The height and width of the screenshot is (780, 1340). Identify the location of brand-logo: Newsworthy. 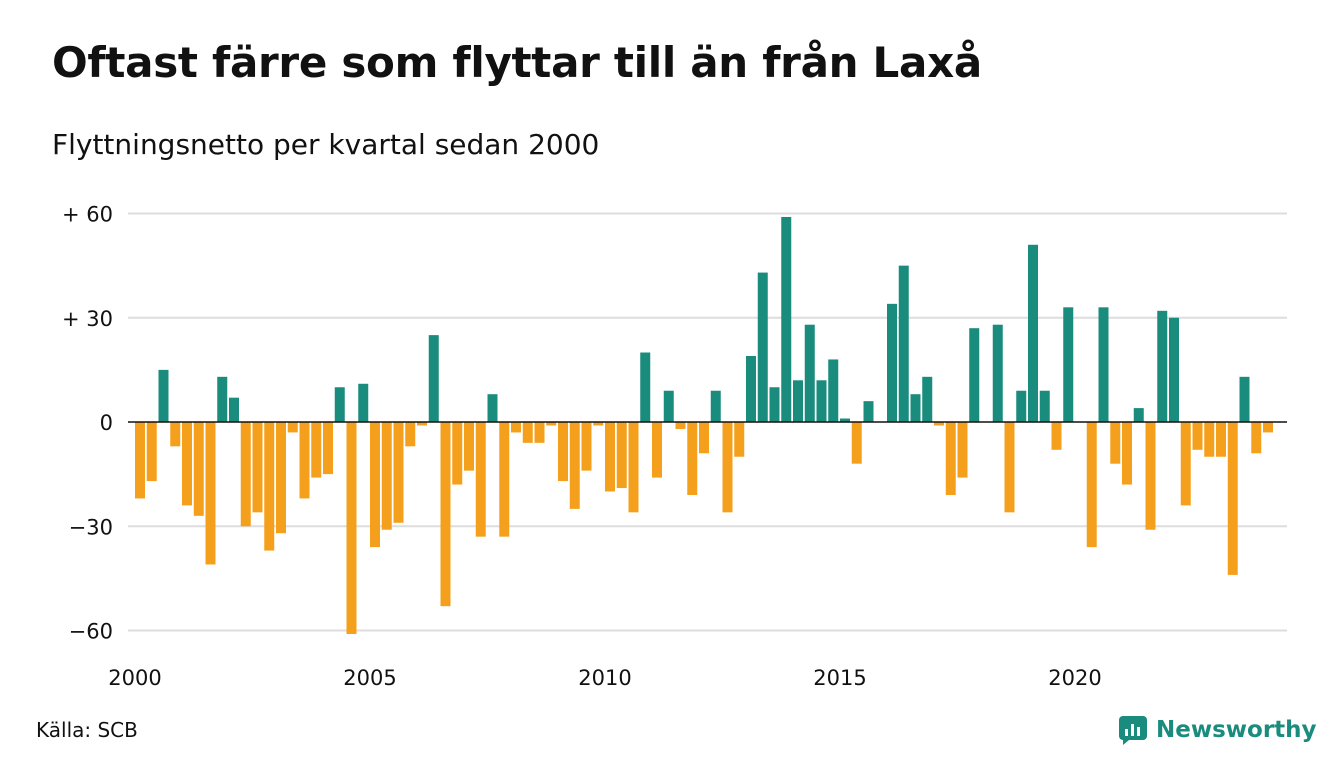
(1217, 730).